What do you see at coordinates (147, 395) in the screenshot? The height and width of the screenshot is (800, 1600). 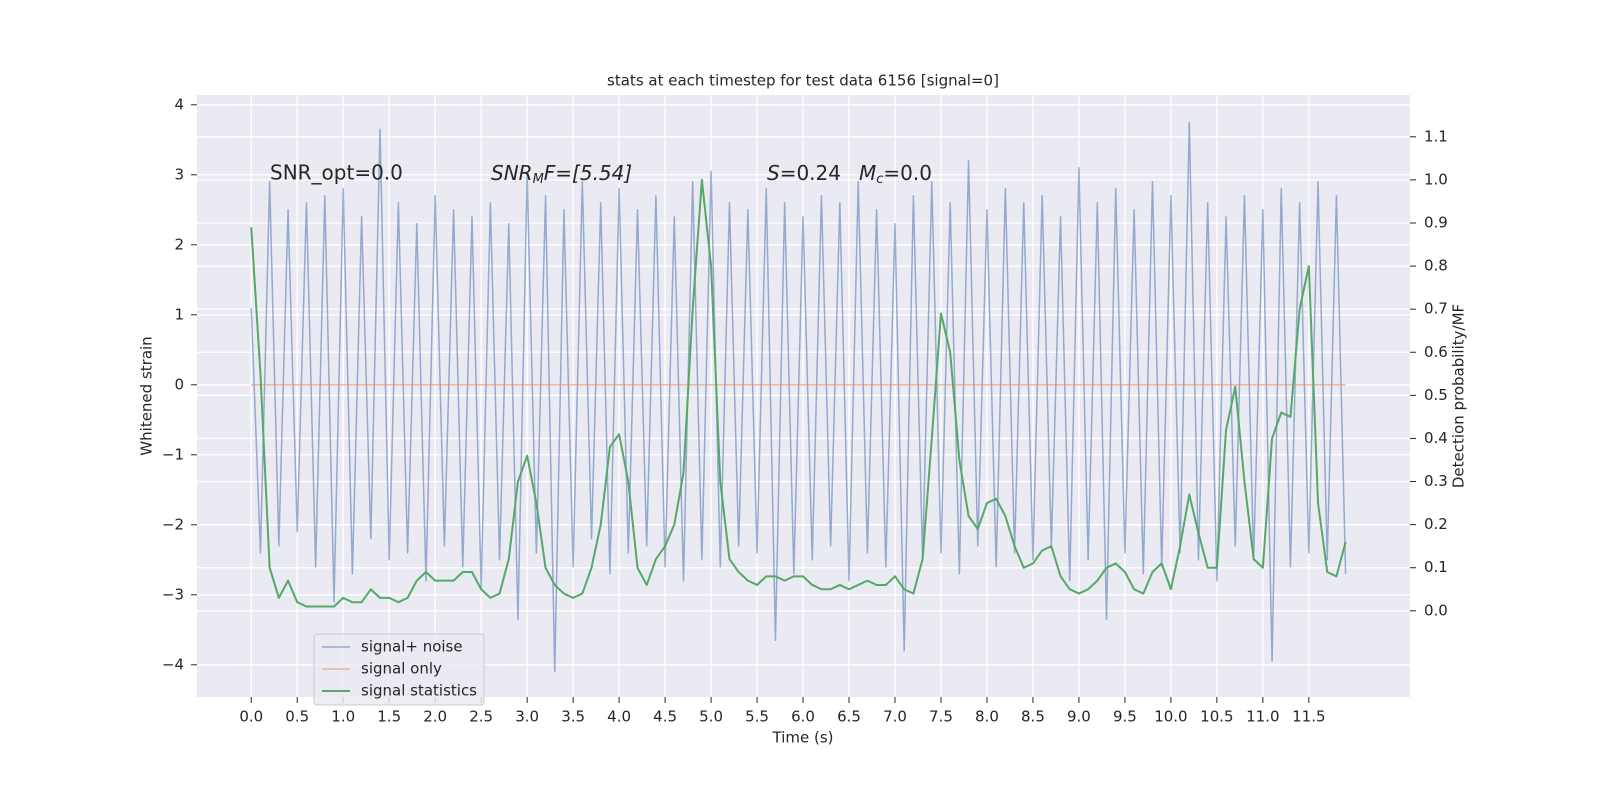 I see `y-axis-label: Whitened strain` at bounding box center [147, 395].